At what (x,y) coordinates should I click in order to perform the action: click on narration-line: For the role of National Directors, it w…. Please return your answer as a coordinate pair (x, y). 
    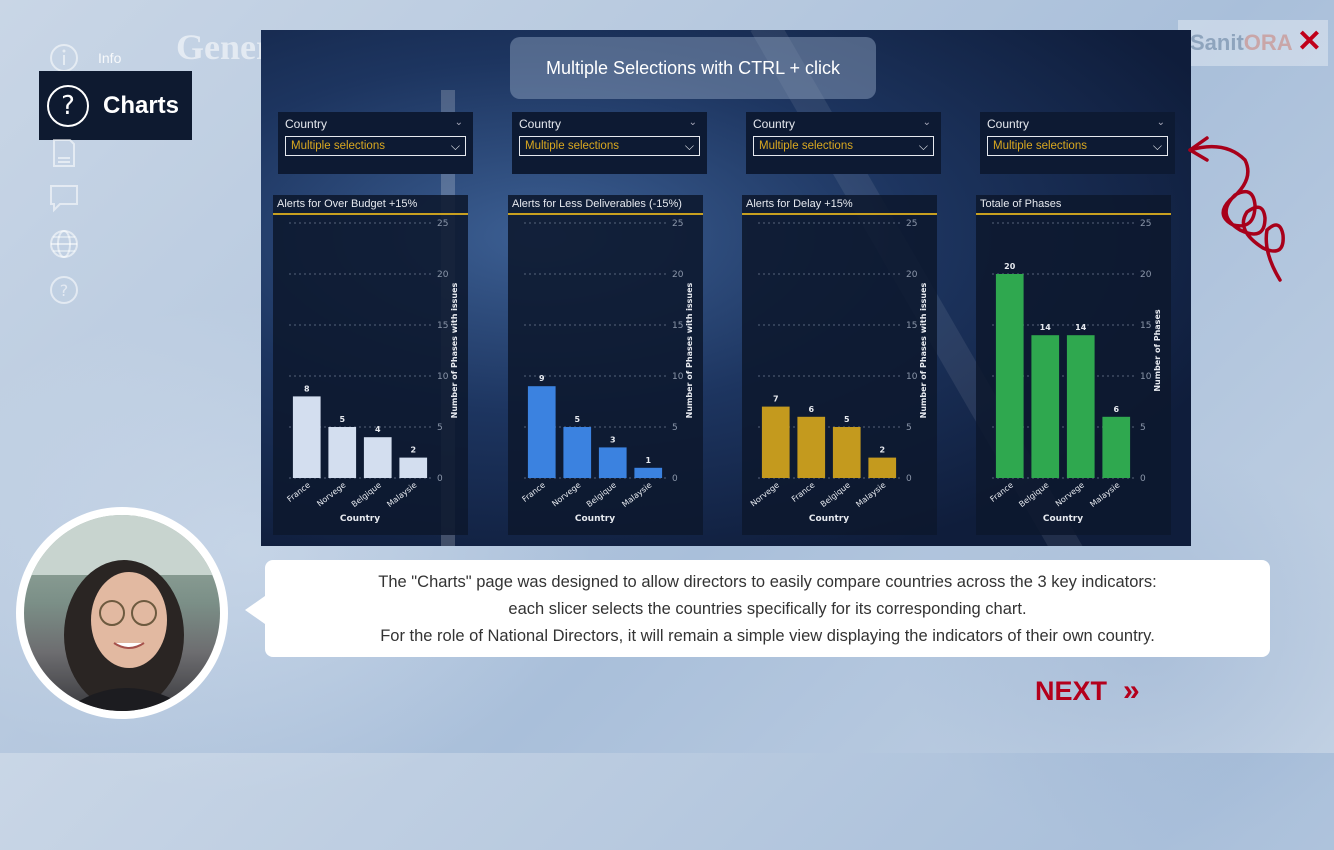
    Looking at the image, I should click on (767, 636).